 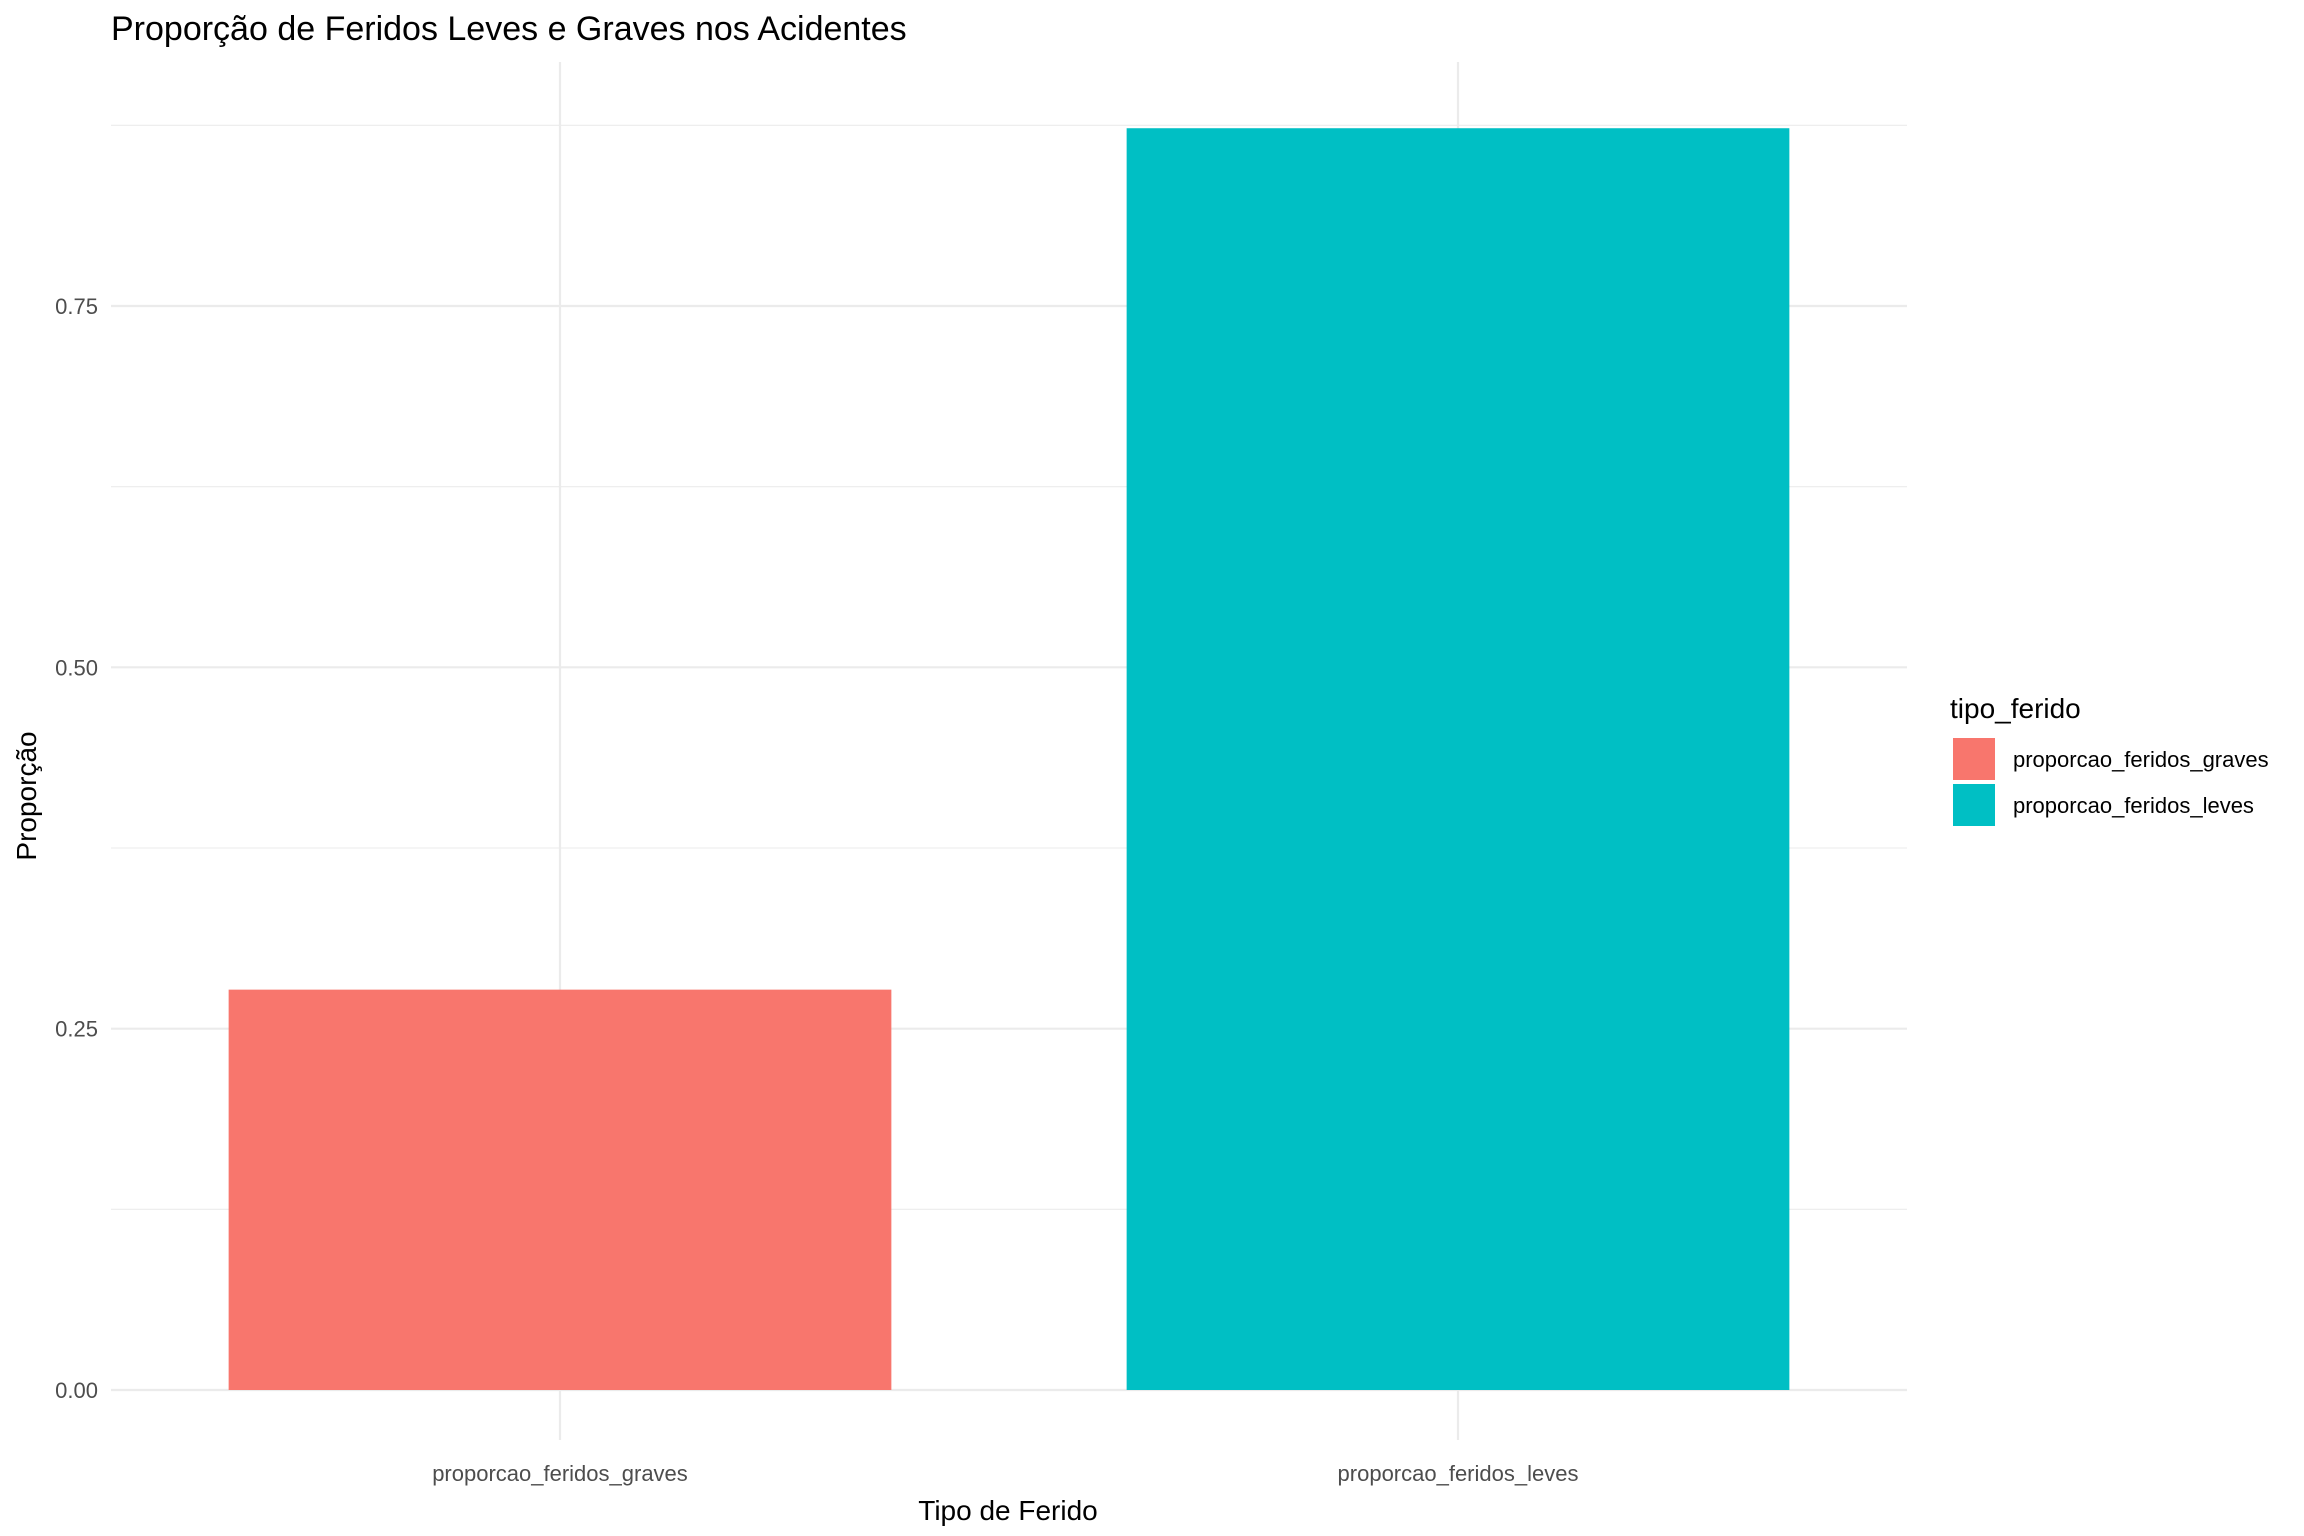 What do you see at coordinates (2141, 759) in the screenshot?
I see `legend-label: proporcao_feridos_graves` at bounding box center [2141, 759].